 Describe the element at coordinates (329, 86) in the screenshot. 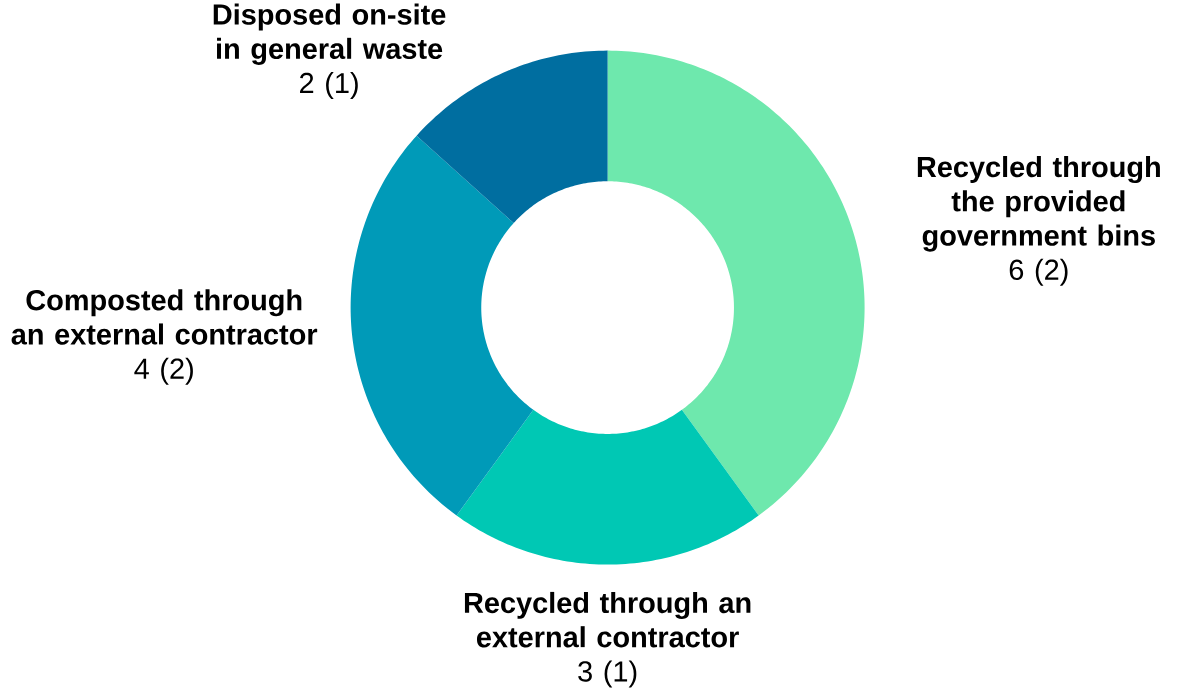

I see `data-label: 2 (1)` at that location.